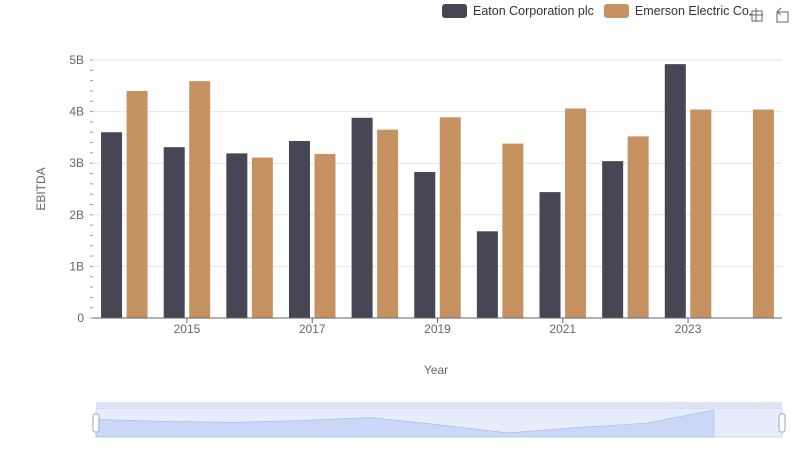 The height and width of the screenshot is (461, 800). Describe the element at coordinates (616, 11) in the screenshot. I see `legend-swatch-emerson` at that location.